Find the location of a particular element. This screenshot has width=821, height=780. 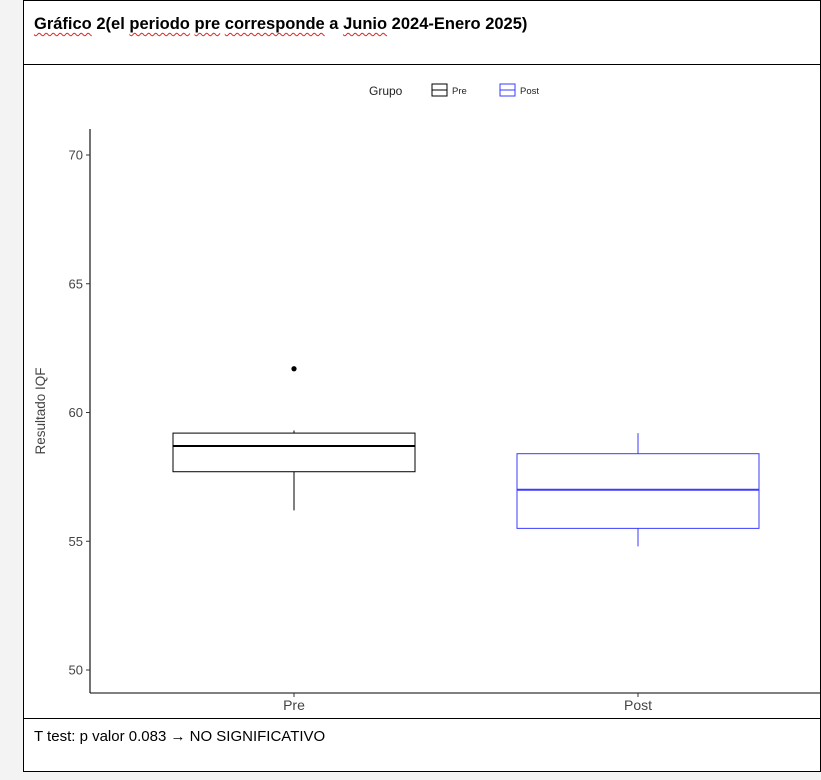

x-tick-label: Pre is located at coordinates (294, 705).